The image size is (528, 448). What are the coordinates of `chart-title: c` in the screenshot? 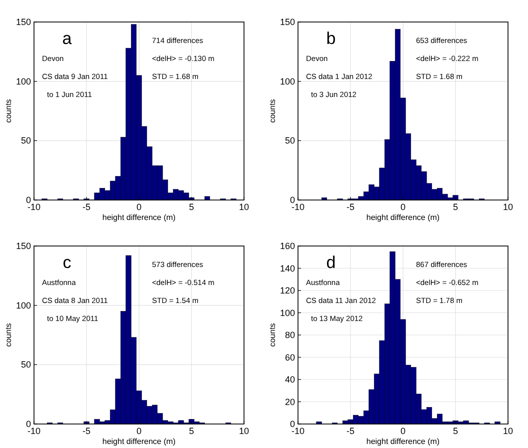 It's located at (67, 262).